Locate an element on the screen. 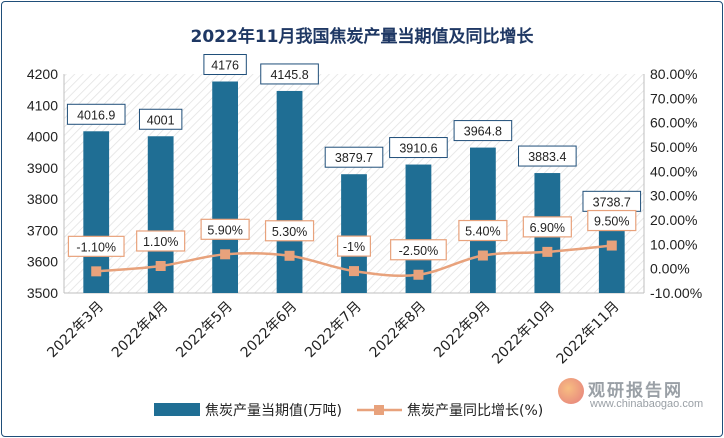 This screenshot has width=724, height=438. growth-value-label: -1% is located at coordinates (354, 247).